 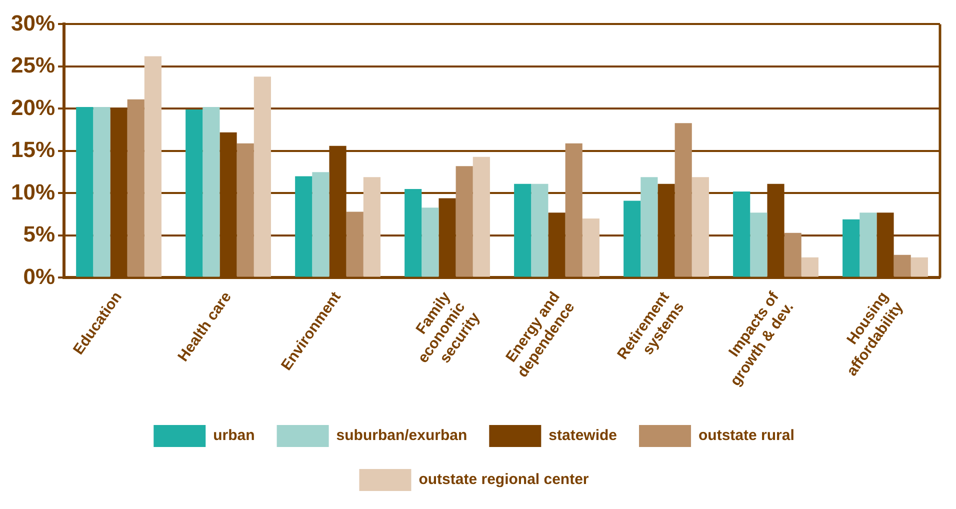 I want to click on y-tick-label: 0%, so click(x=39, y=276).